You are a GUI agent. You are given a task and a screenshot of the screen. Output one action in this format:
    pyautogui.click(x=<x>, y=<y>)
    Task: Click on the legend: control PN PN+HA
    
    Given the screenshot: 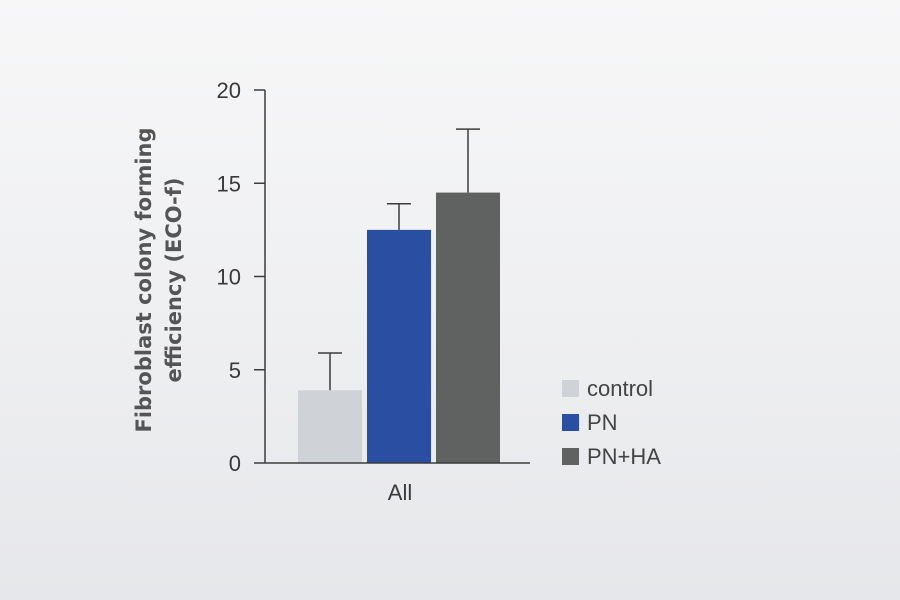 What is the action you would take?
    pyautogui.click(x=611, y=422)
    